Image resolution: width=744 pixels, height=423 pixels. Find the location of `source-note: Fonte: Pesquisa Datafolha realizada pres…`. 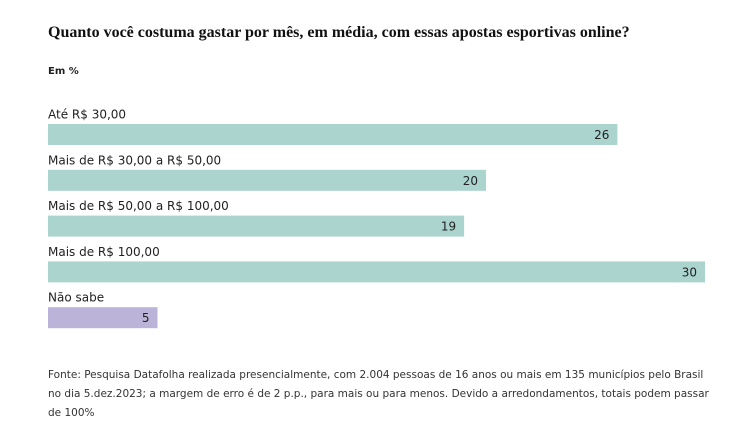

source-note: Fonte: Pesquisa Datafolha realizada pres… is located at coordinates (378, 394).